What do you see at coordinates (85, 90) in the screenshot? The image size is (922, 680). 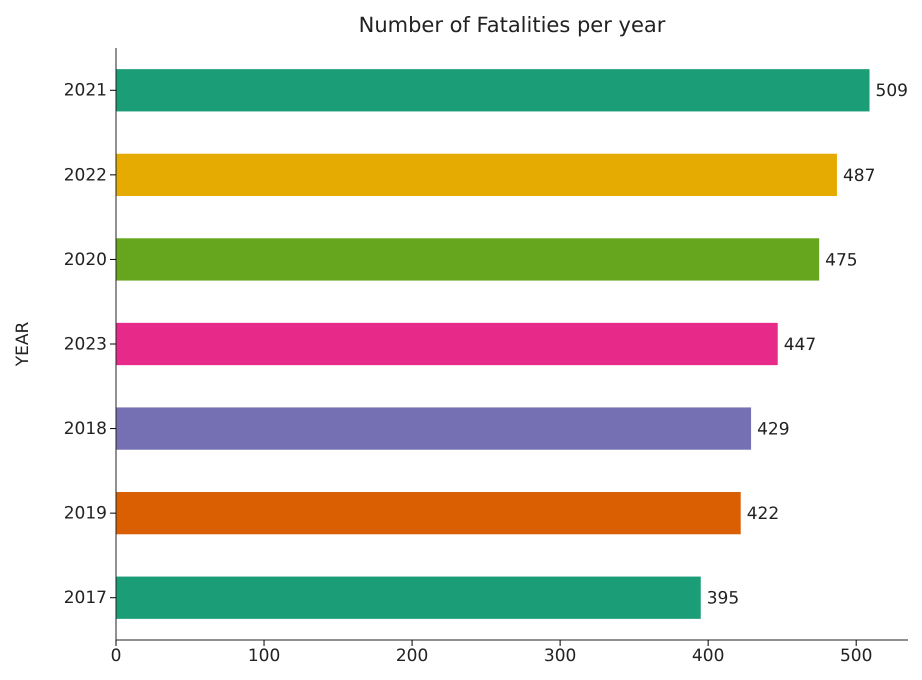 I see `y-tick-label: 2021` at bounding box center [85, 90].